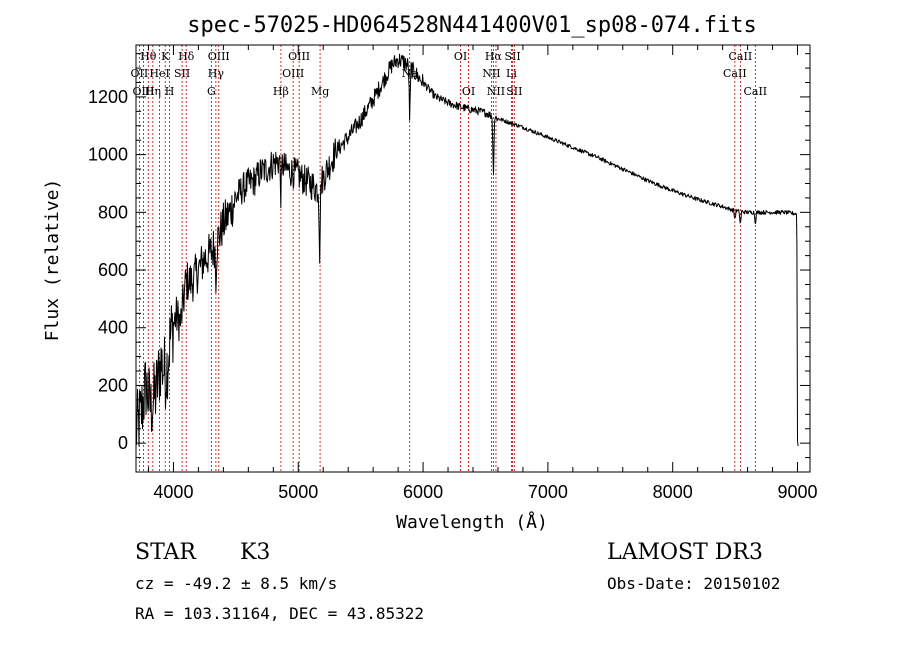 The height and width of the screenshot is (649, 900). Describe the element at coordinates (694, 583) in the screenshot. I see `observation-date: Obs-Date: 20150102` at that location.